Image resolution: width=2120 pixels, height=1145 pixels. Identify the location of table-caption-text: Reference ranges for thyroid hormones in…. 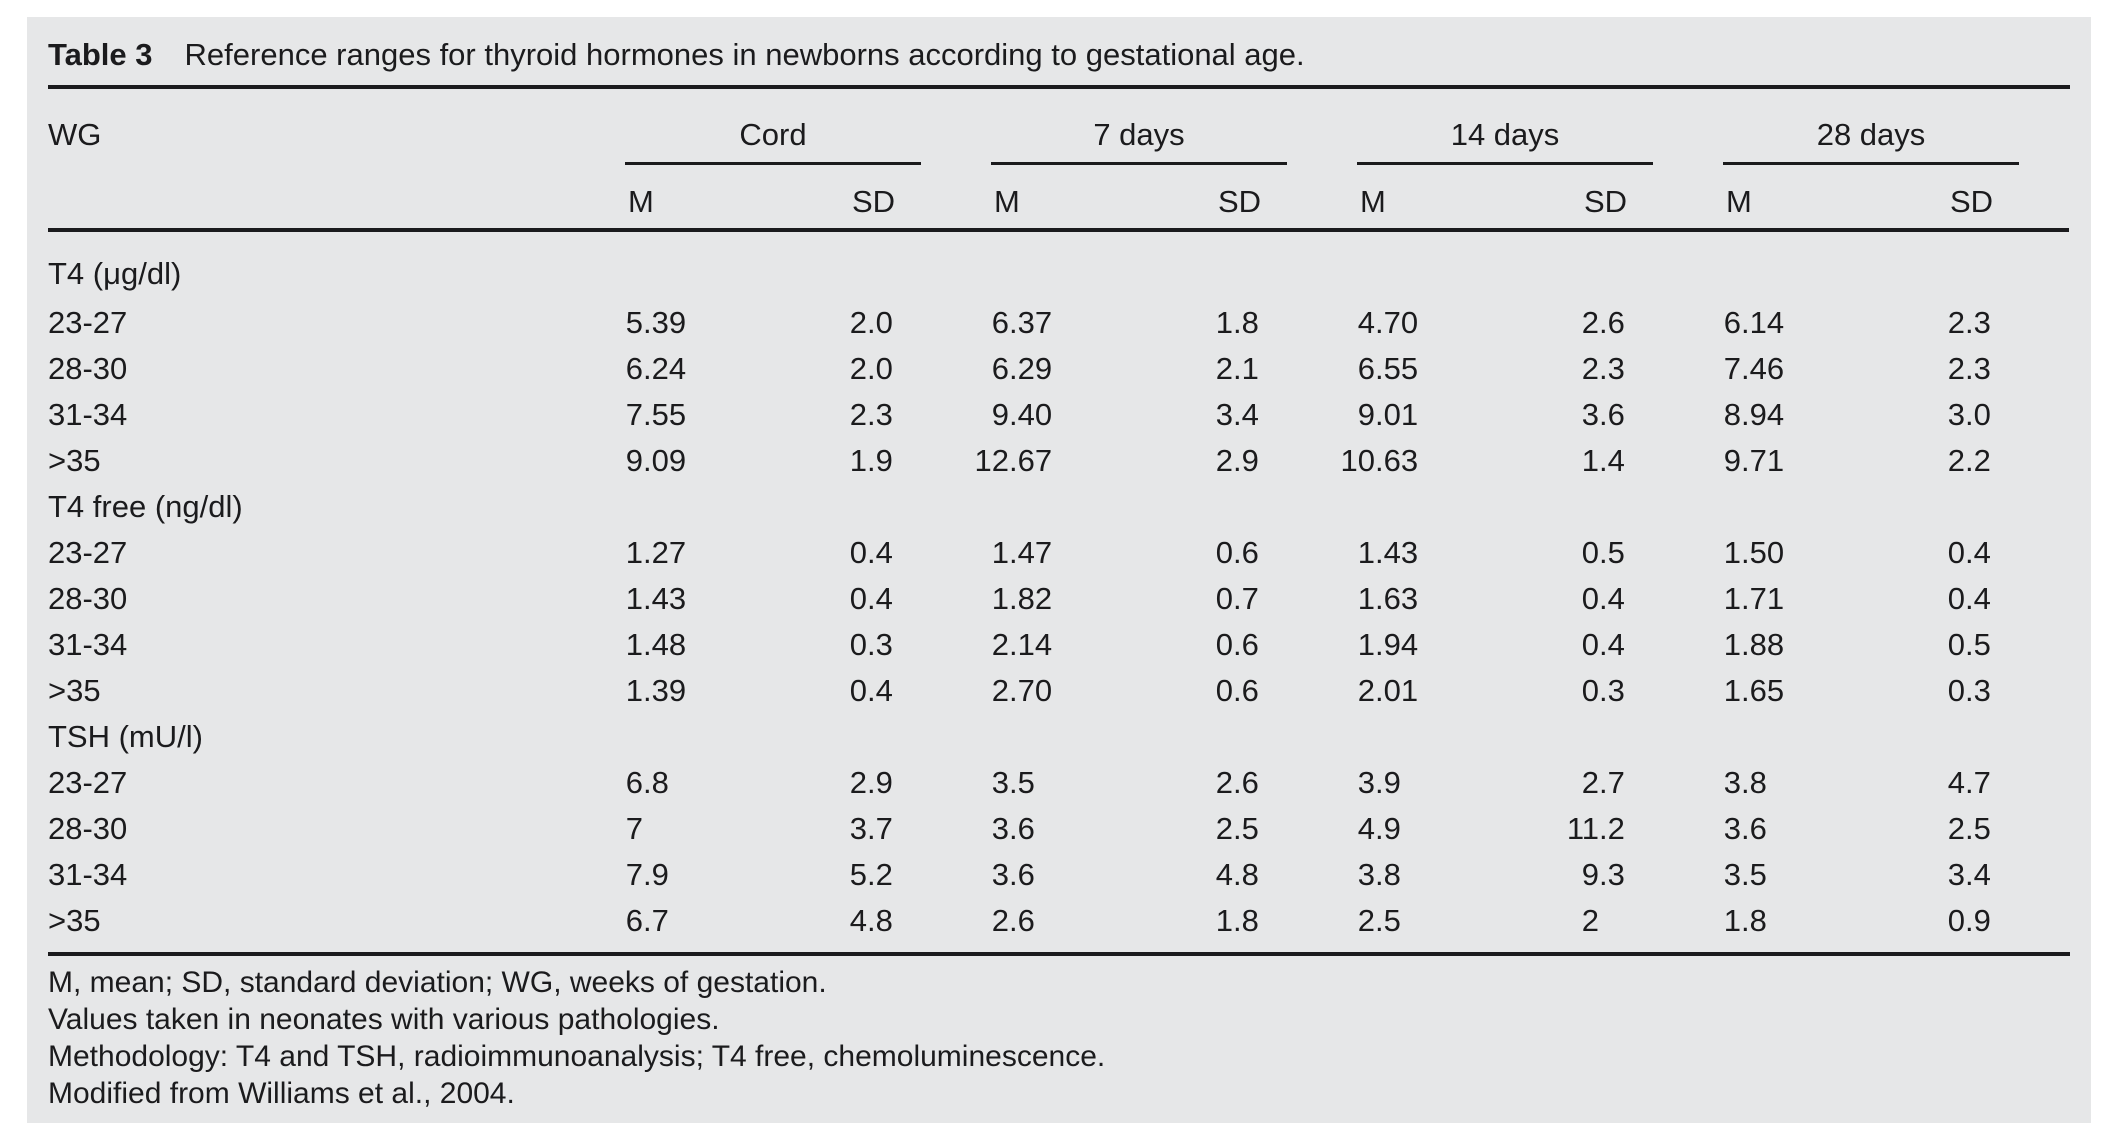
(744, 54).